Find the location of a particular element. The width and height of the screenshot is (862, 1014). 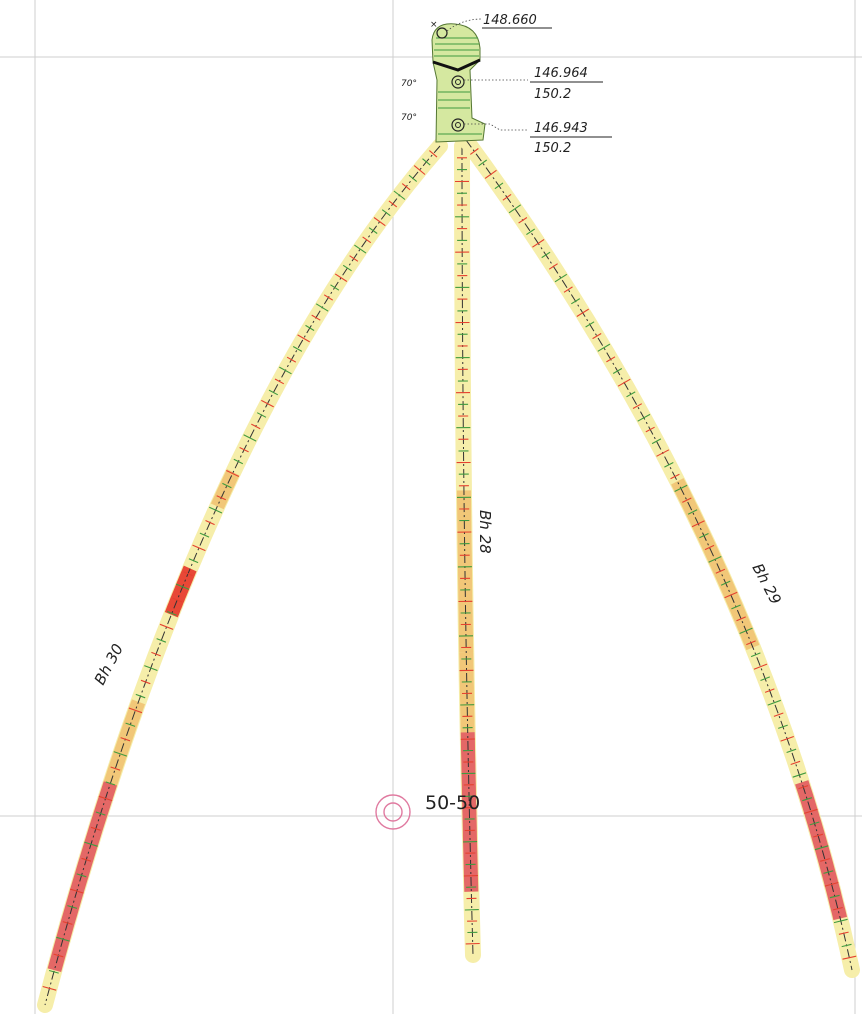

hole-2-dip: 70° is located at coordinates (409, 118).